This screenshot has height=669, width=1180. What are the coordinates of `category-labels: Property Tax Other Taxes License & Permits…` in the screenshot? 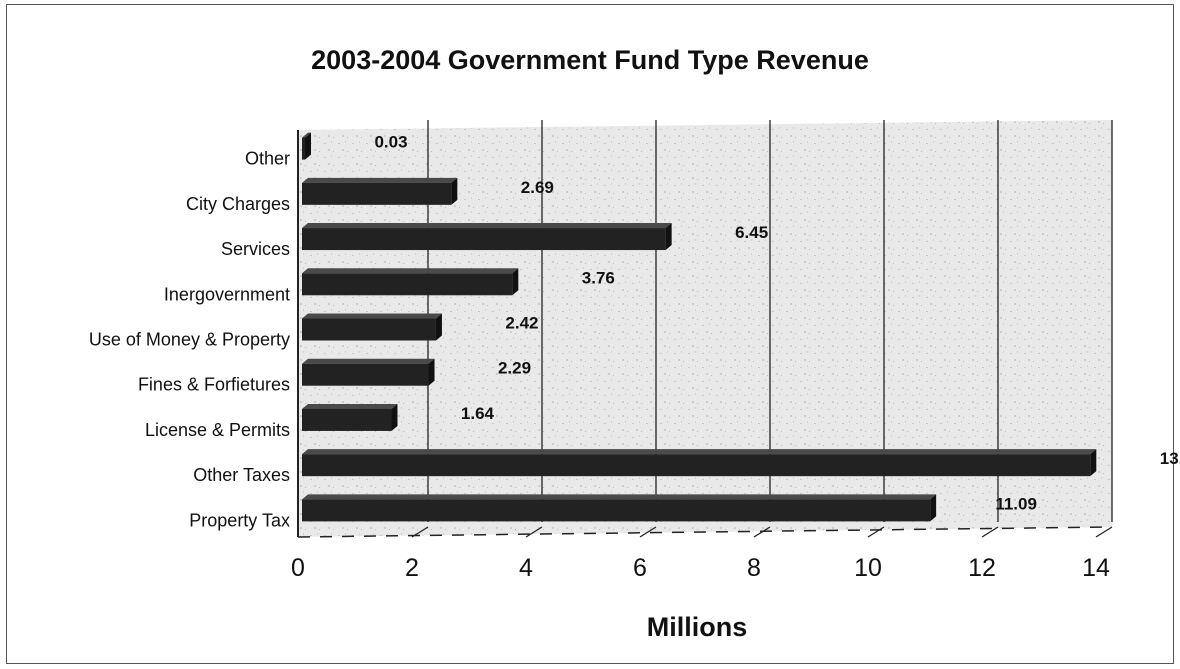 It's located at (189, 340).